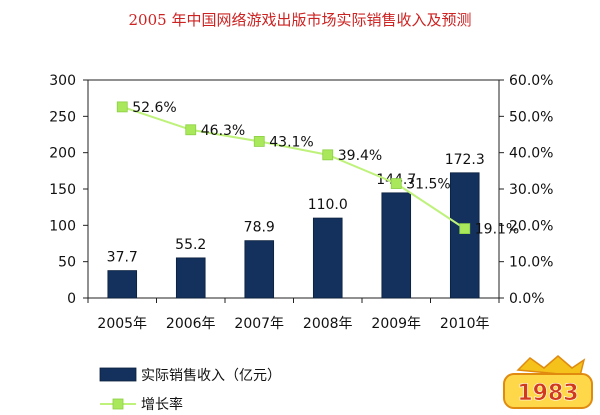  What do you see at coordinates (122, 324) in the screenshot?
I see `x-tick-label: 2005年` at bounding box center [122, 324].